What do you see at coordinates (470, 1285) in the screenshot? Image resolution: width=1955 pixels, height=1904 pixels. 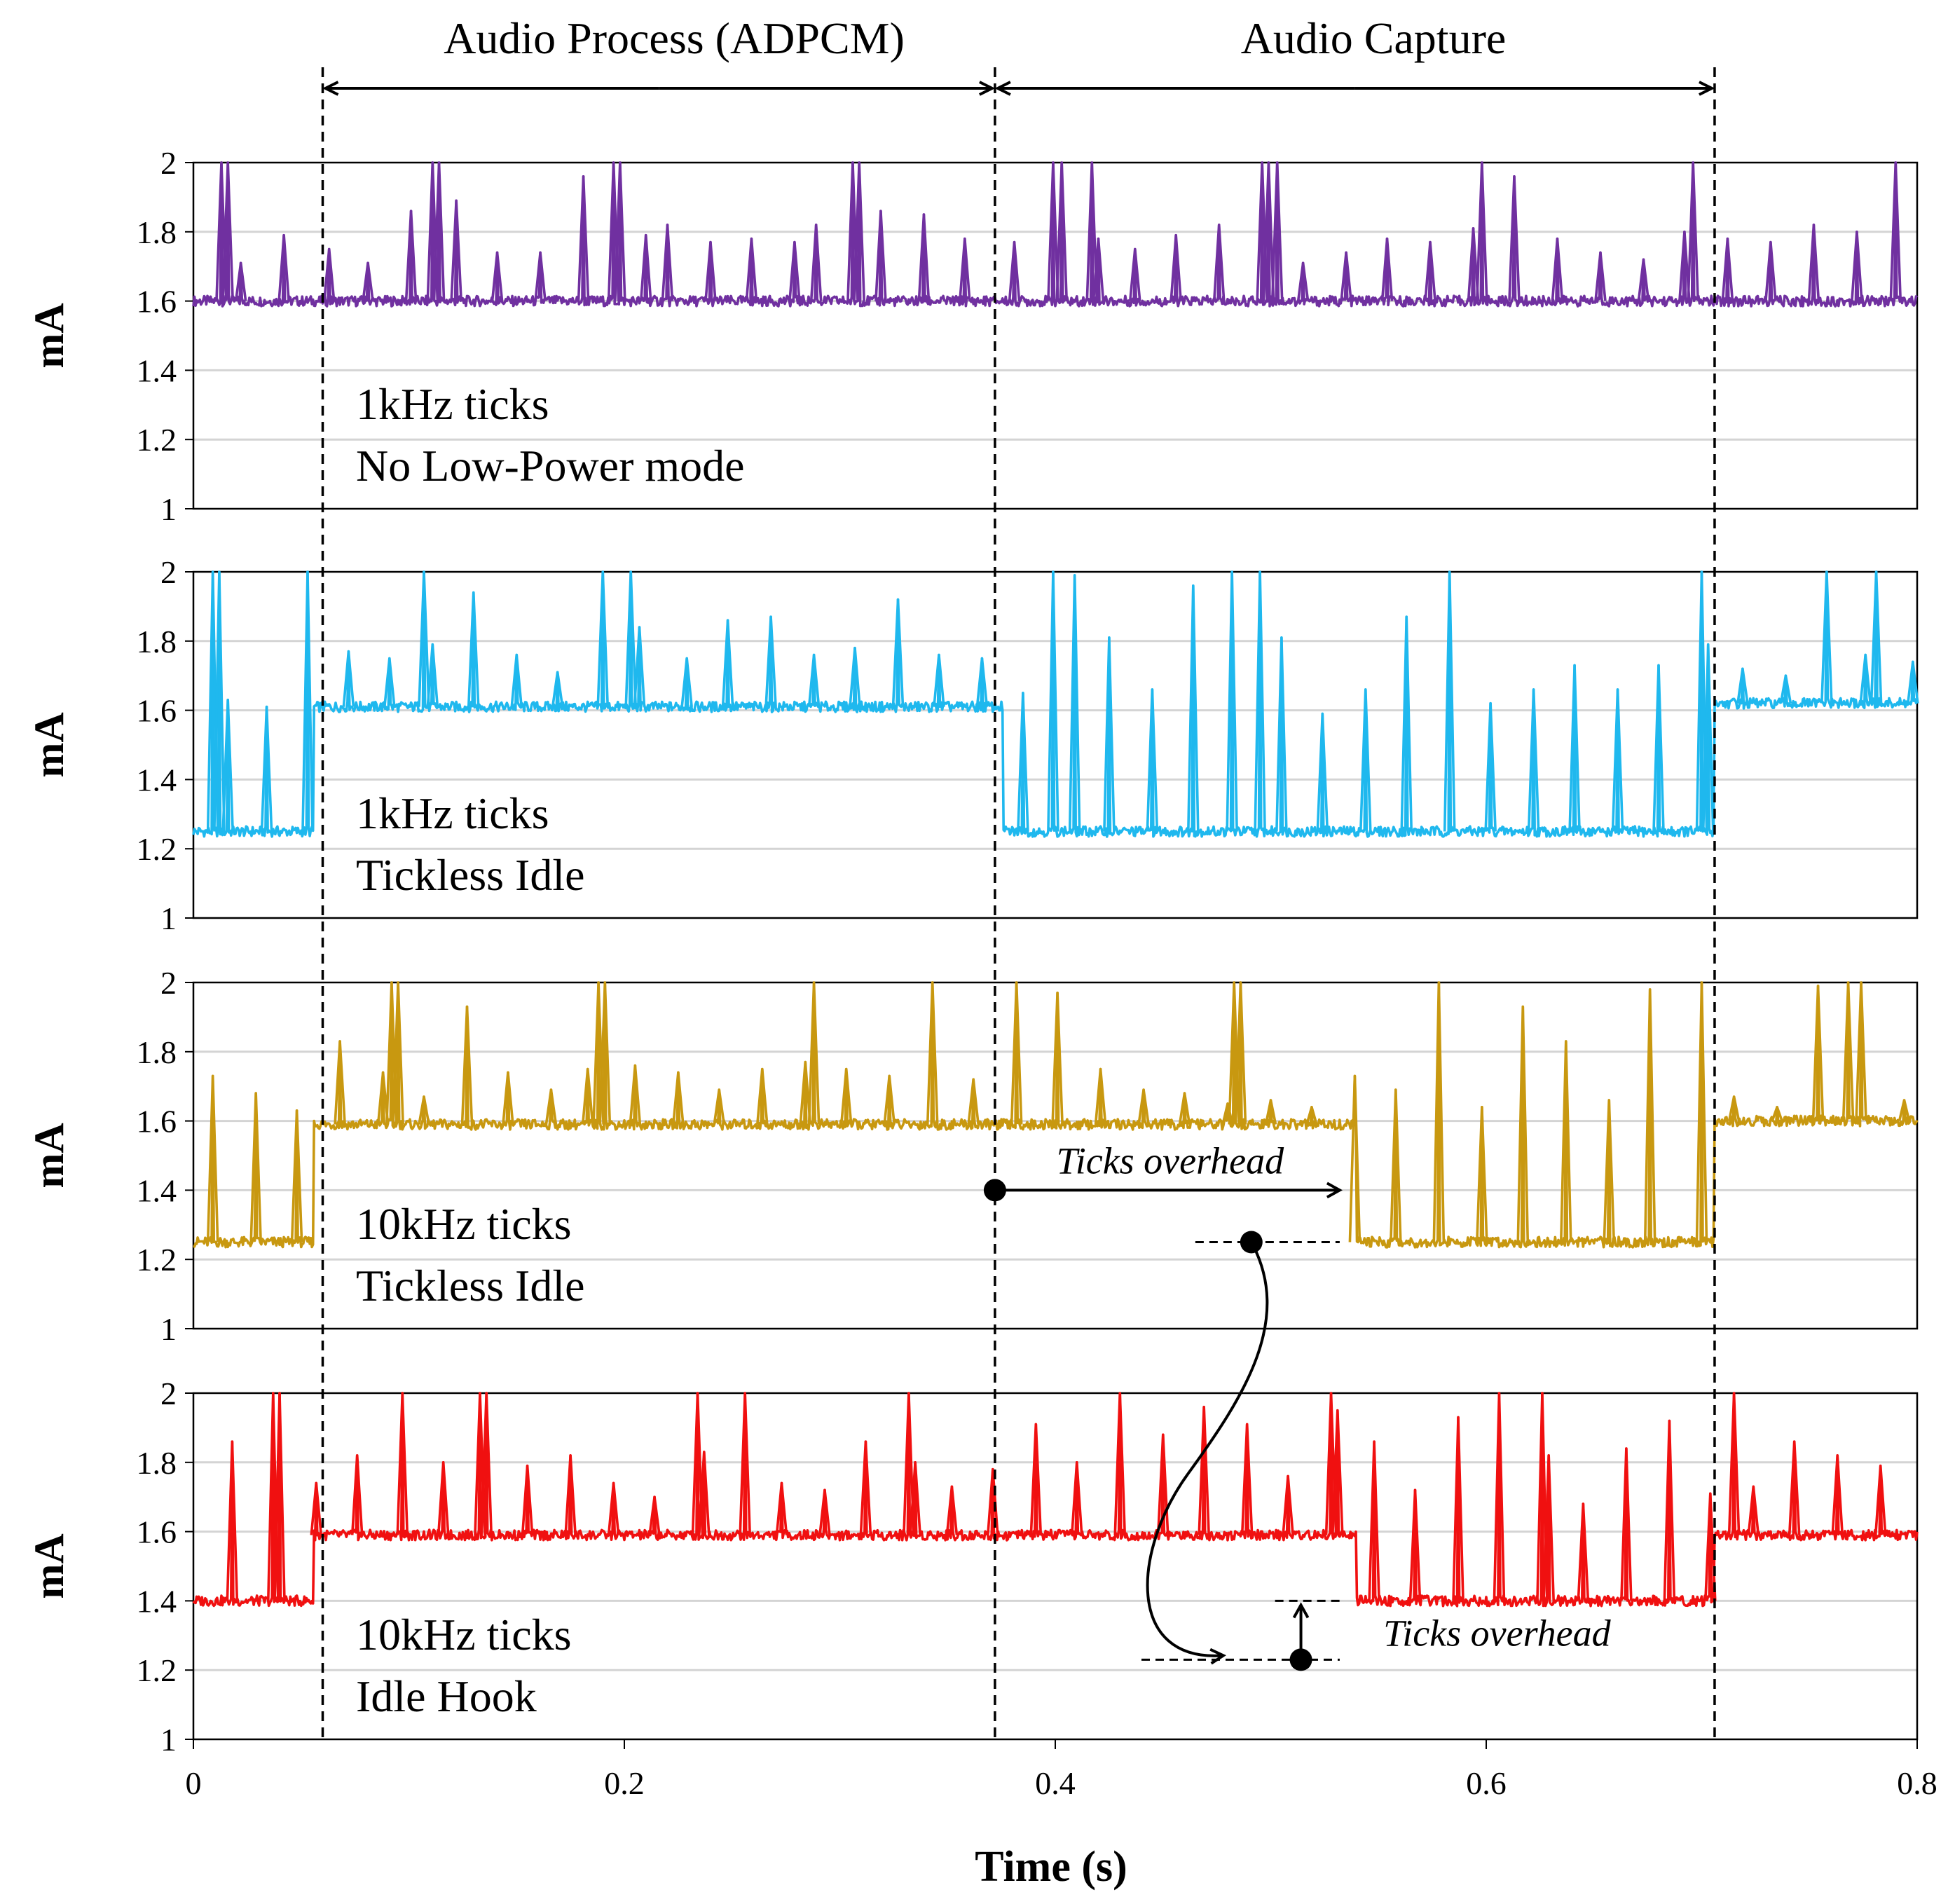 I see `panel-label-mode: Tickless Idle` at bounding box center [470, 1285].